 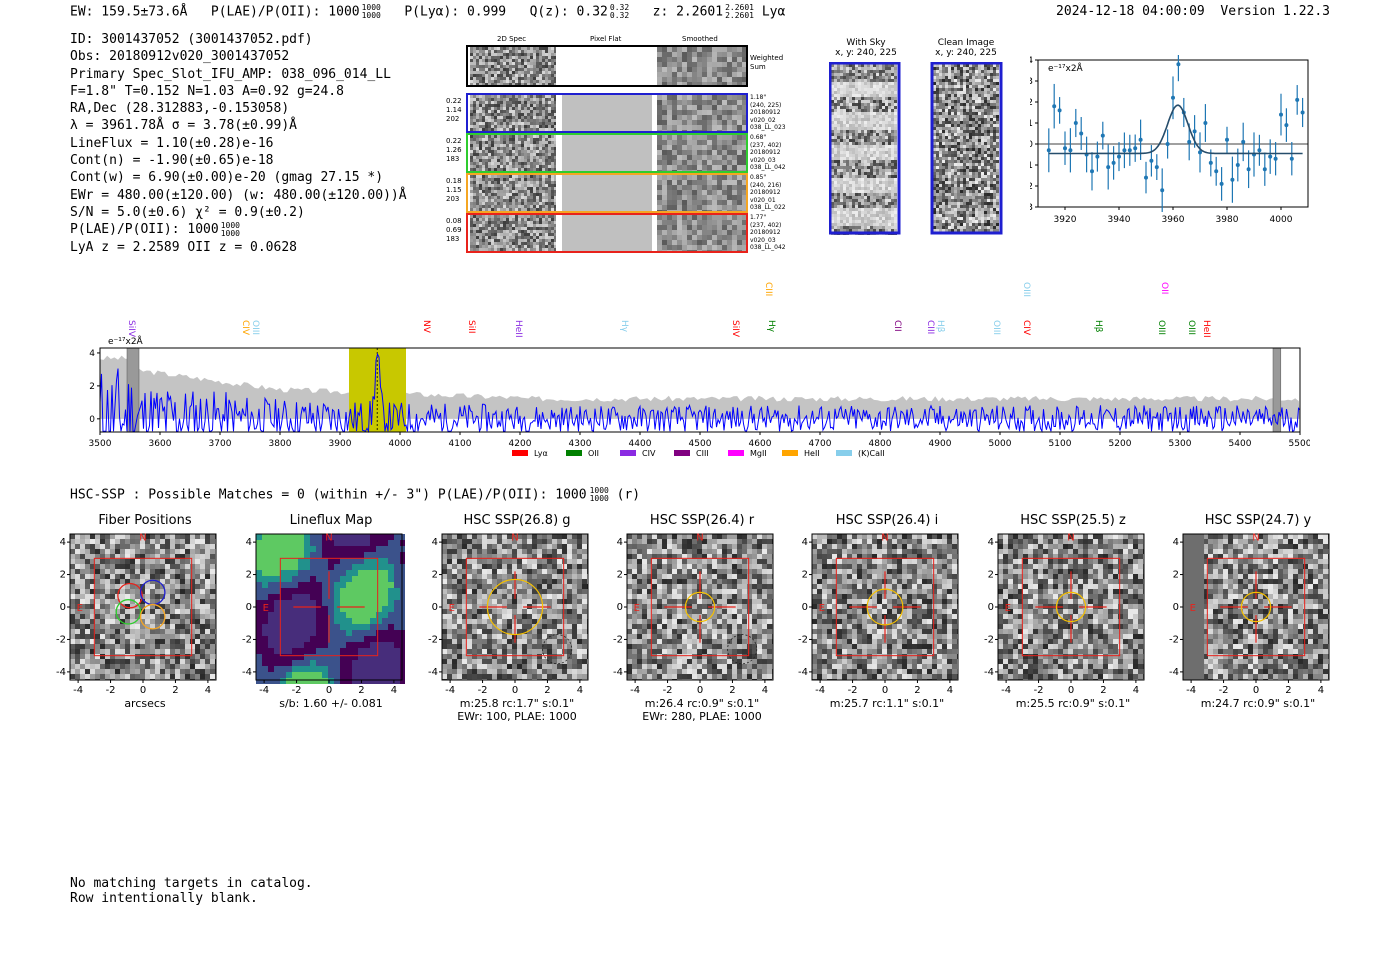 What do you see at coordinates (230, 225) in the screenshot?
I see `info-plae-sup: 1000` at bounding box center [230, 225].